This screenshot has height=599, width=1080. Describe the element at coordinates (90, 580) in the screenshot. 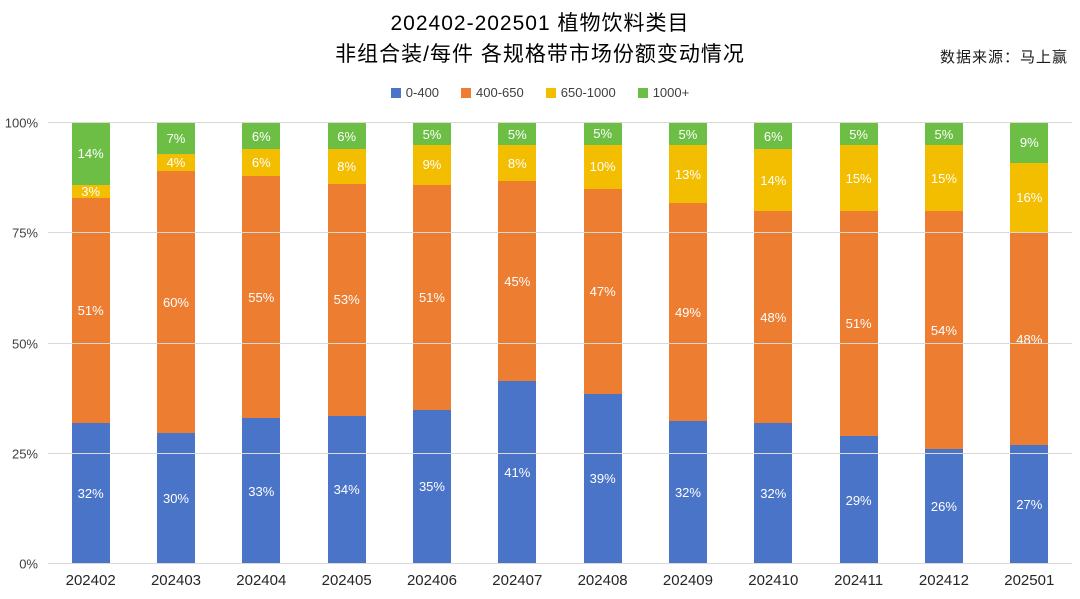

I see `x-axis-tick-label: 202402` at that location.